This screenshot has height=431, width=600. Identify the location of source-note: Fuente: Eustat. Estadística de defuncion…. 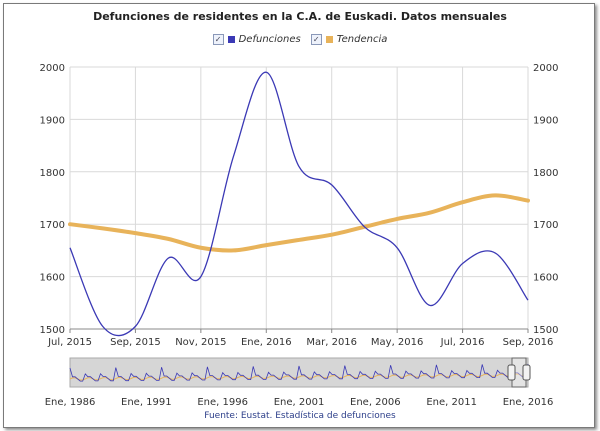
(300, 416).